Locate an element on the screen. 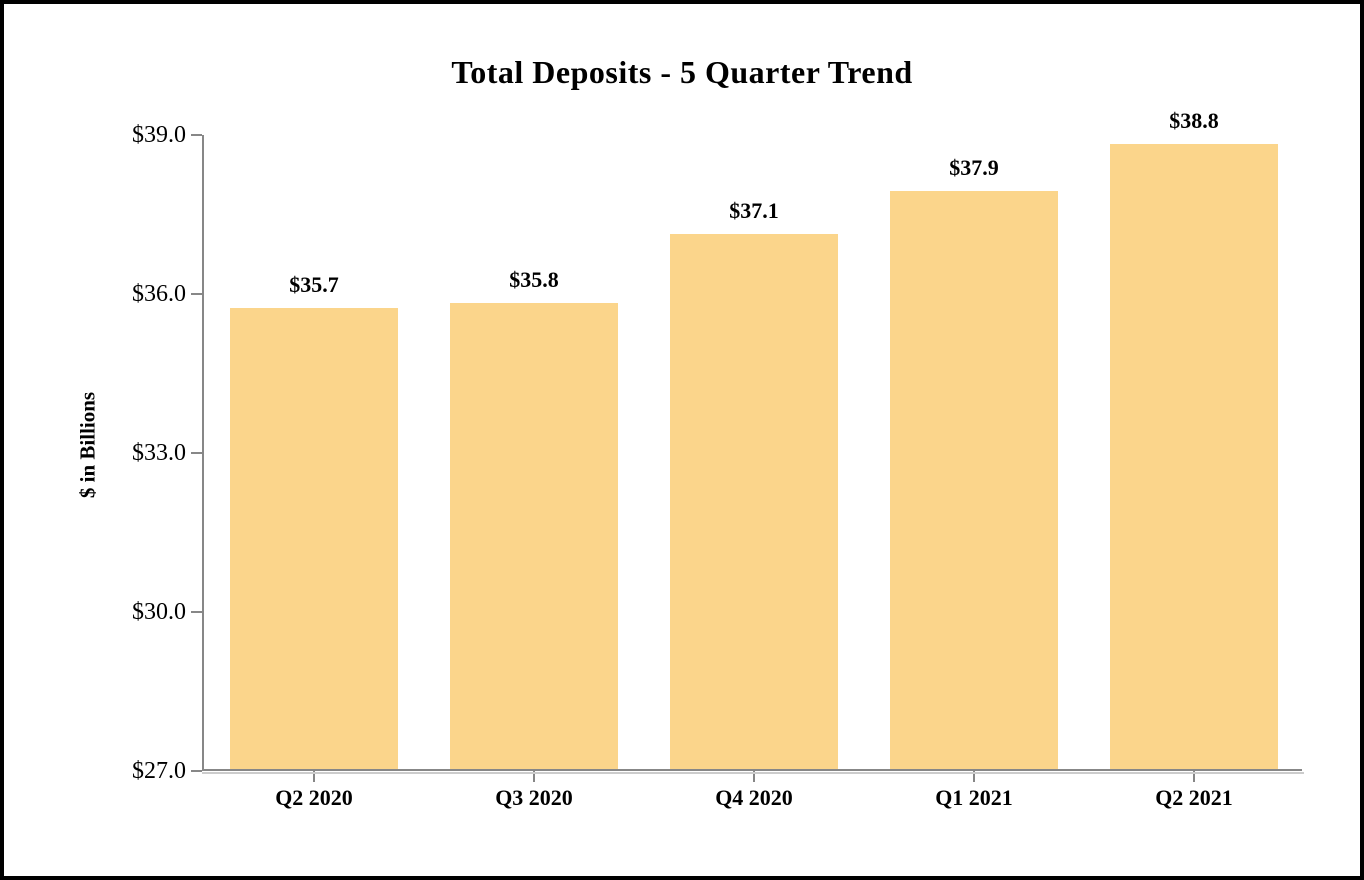 This screenshot has width=1364, height=880. bar-value-label: $37.9 is located at coordinates (974, 167).